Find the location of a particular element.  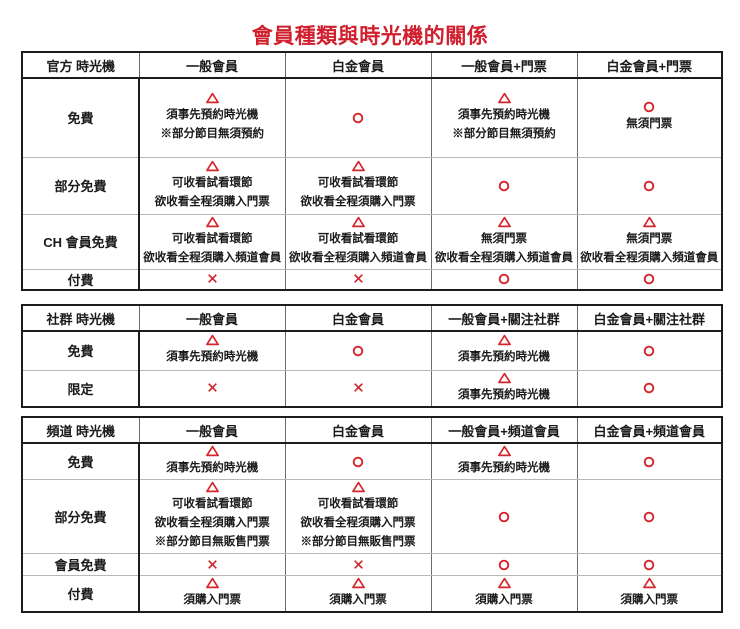

matrix-cell: 可收看試看環節 欲收看全程須購入頻道會員 is located at coordinates (358, 241).